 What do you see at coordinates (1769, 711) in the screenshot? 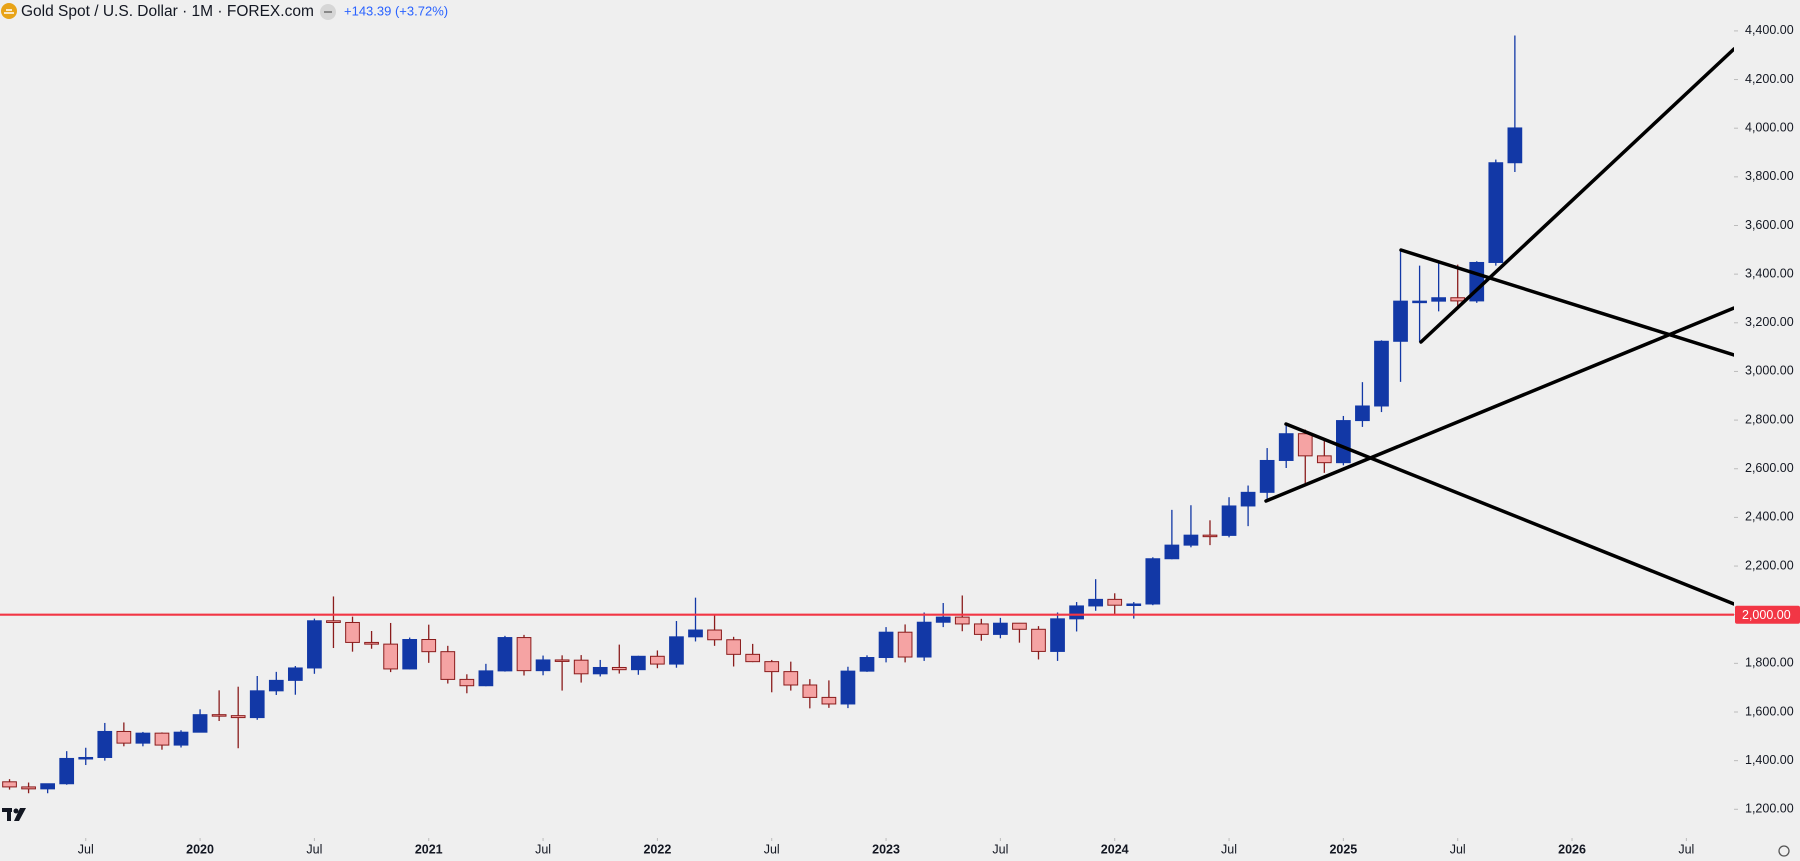
I see `y-tick-label: 1,600.00` at bounding box center [1769, 711].